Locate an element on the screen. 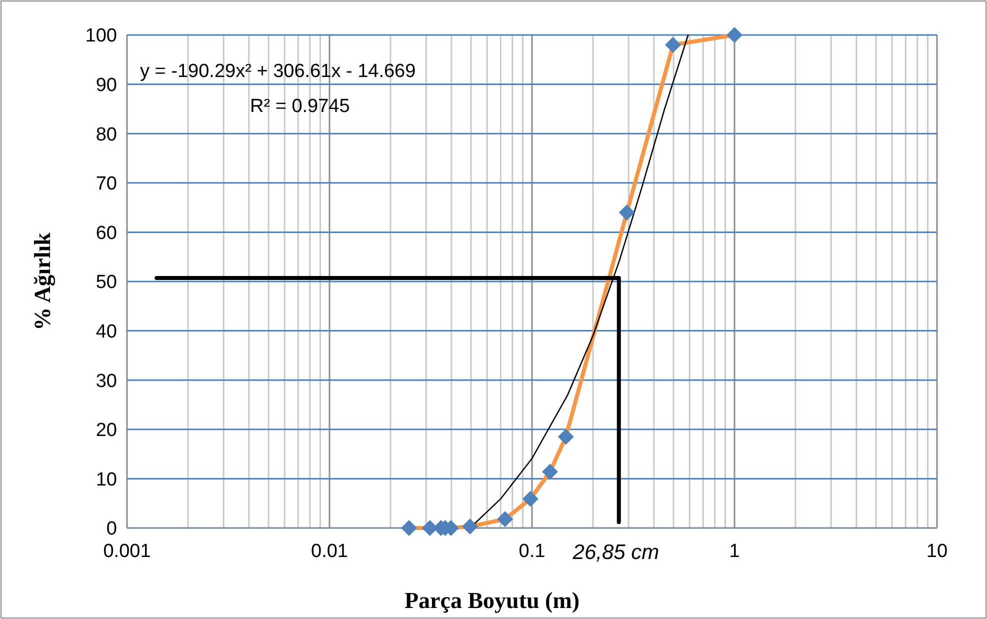 This screenshot has height=619, width=987. y-tick-label: 0 is located at coordinates (111, 529).